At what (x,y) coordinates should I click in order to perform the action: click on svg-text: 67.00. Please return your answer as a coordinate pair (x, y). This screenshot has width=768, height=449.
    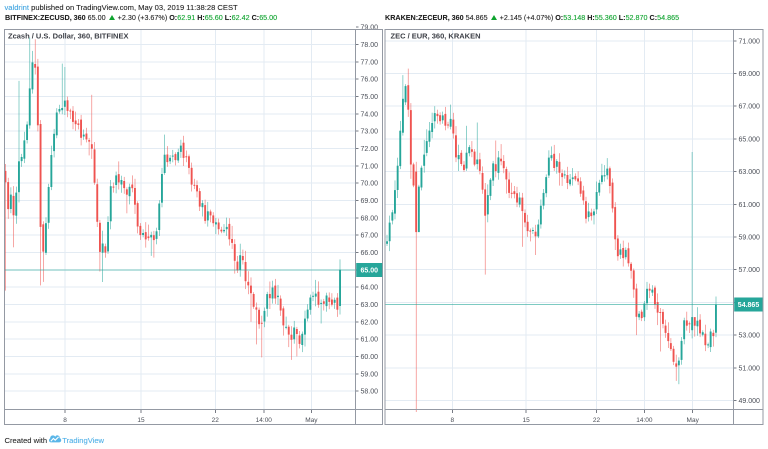
    Looking at the image, I should click on (370, 236).